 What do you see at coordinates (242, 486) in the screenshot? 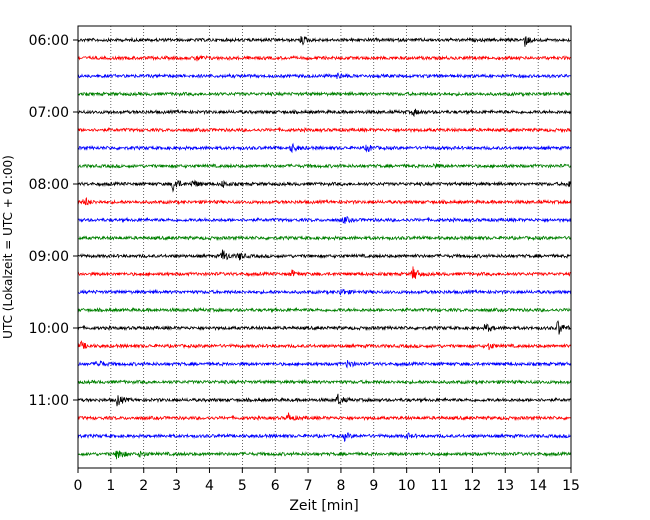
I see `x-tick-label: 5` at bounding box center [242, 486].